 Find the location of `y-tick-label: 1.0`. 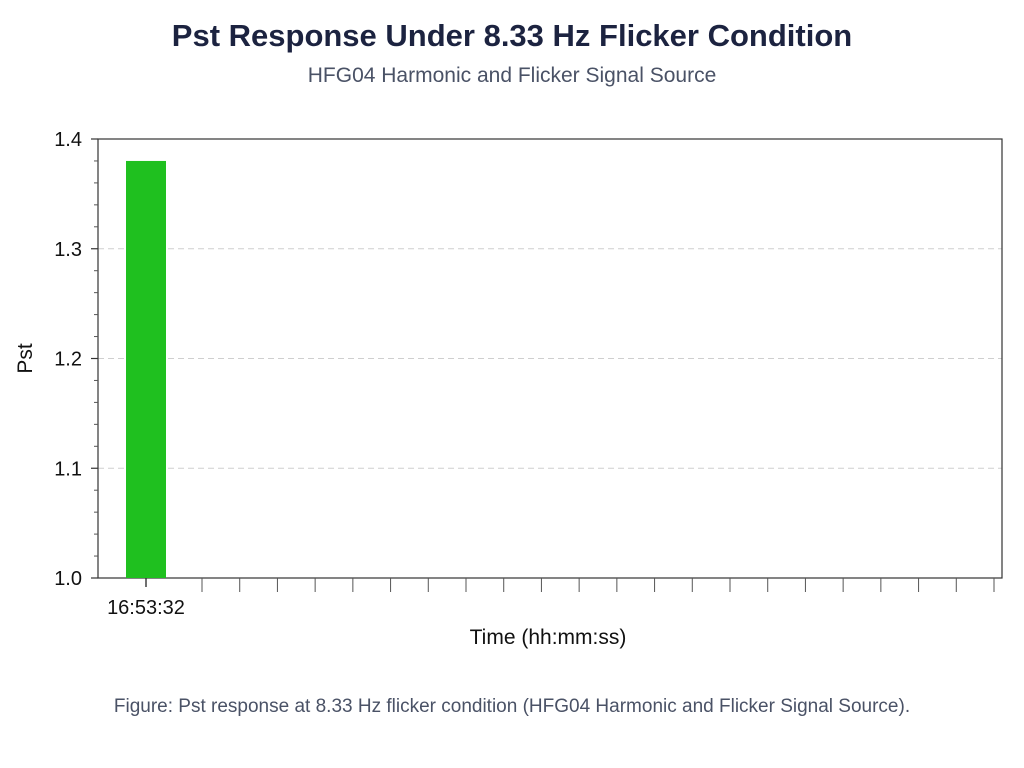

y-tick-label: 1.0 is located at coordinates (68, 579).